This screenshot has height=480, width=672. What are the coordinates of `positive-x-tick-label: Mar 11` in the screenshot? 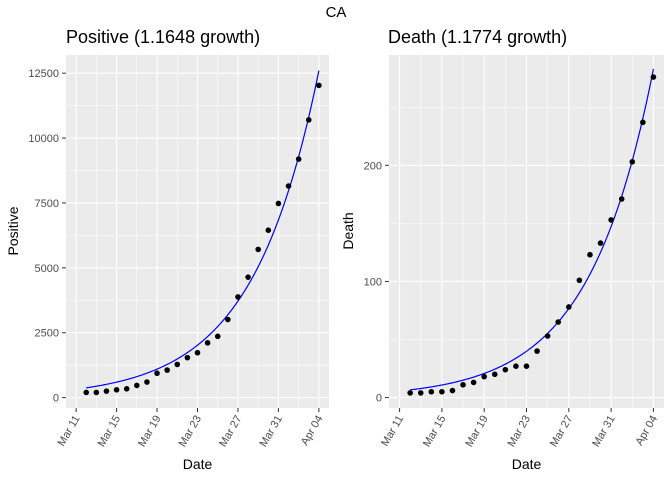 It's located at (69, 431).